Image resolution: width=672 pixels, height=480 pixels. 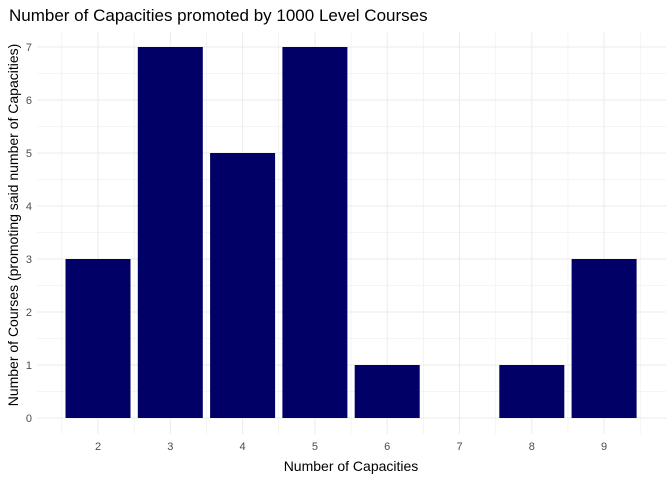 I want to click on x-axis-title: Number of Capacities, so click(x=351, y=466).